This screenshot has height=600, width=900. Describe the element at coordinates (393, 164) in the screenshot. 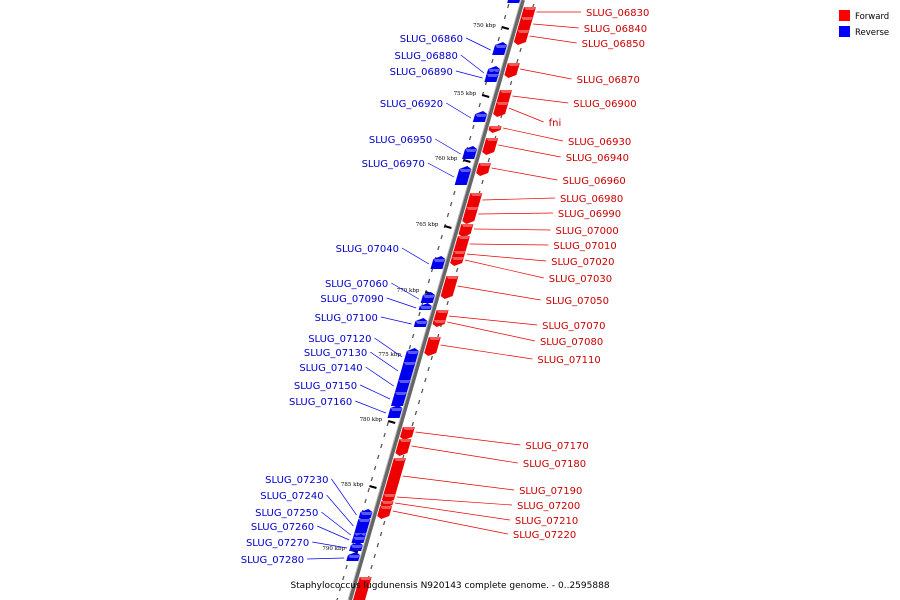

I see `reverse-gene-label: SLUG_06970` at that location.